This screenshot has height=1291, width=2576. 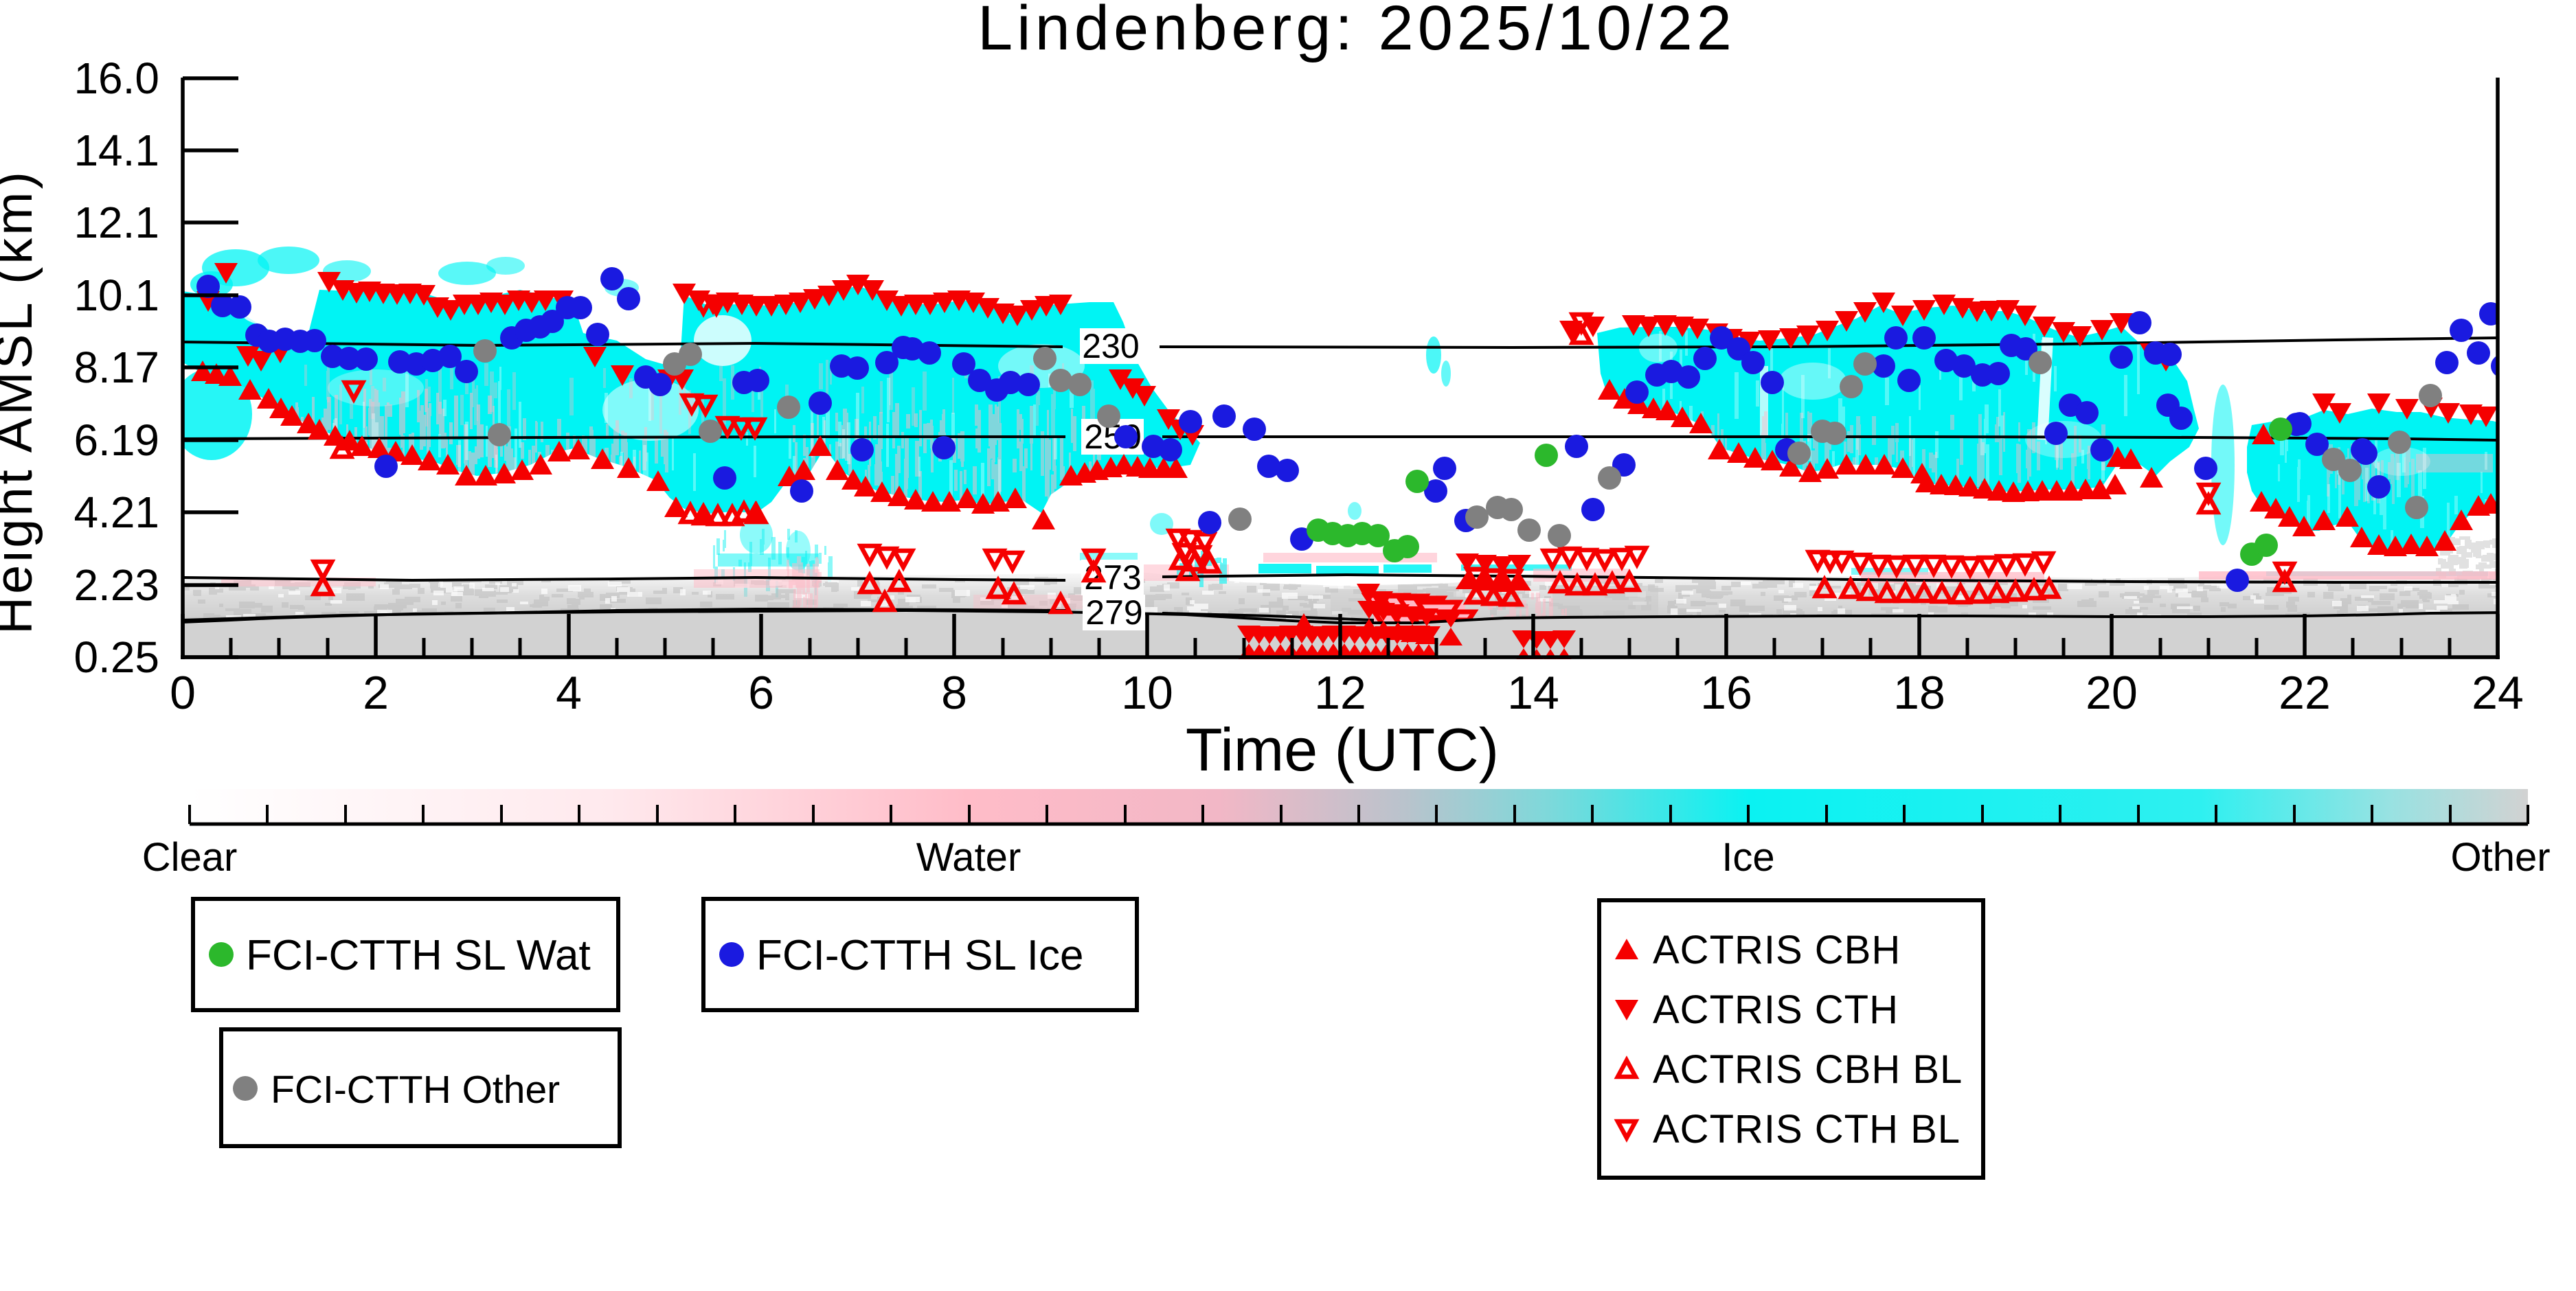 I want to click on svg-text: 10.1, so click(x=116, y=295).